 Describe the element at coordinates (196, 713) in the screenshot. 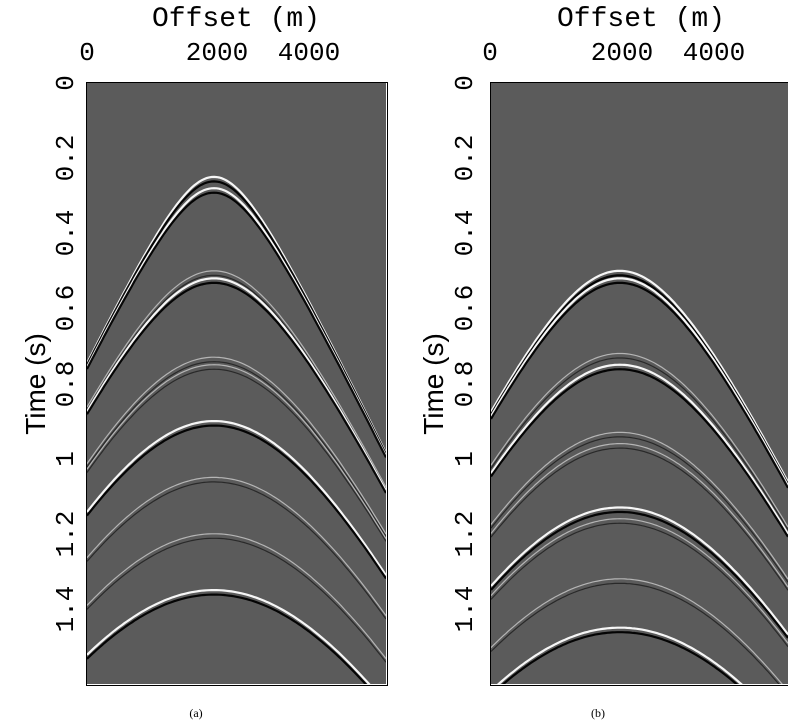

I see `panel-caption: (a)` at that location.